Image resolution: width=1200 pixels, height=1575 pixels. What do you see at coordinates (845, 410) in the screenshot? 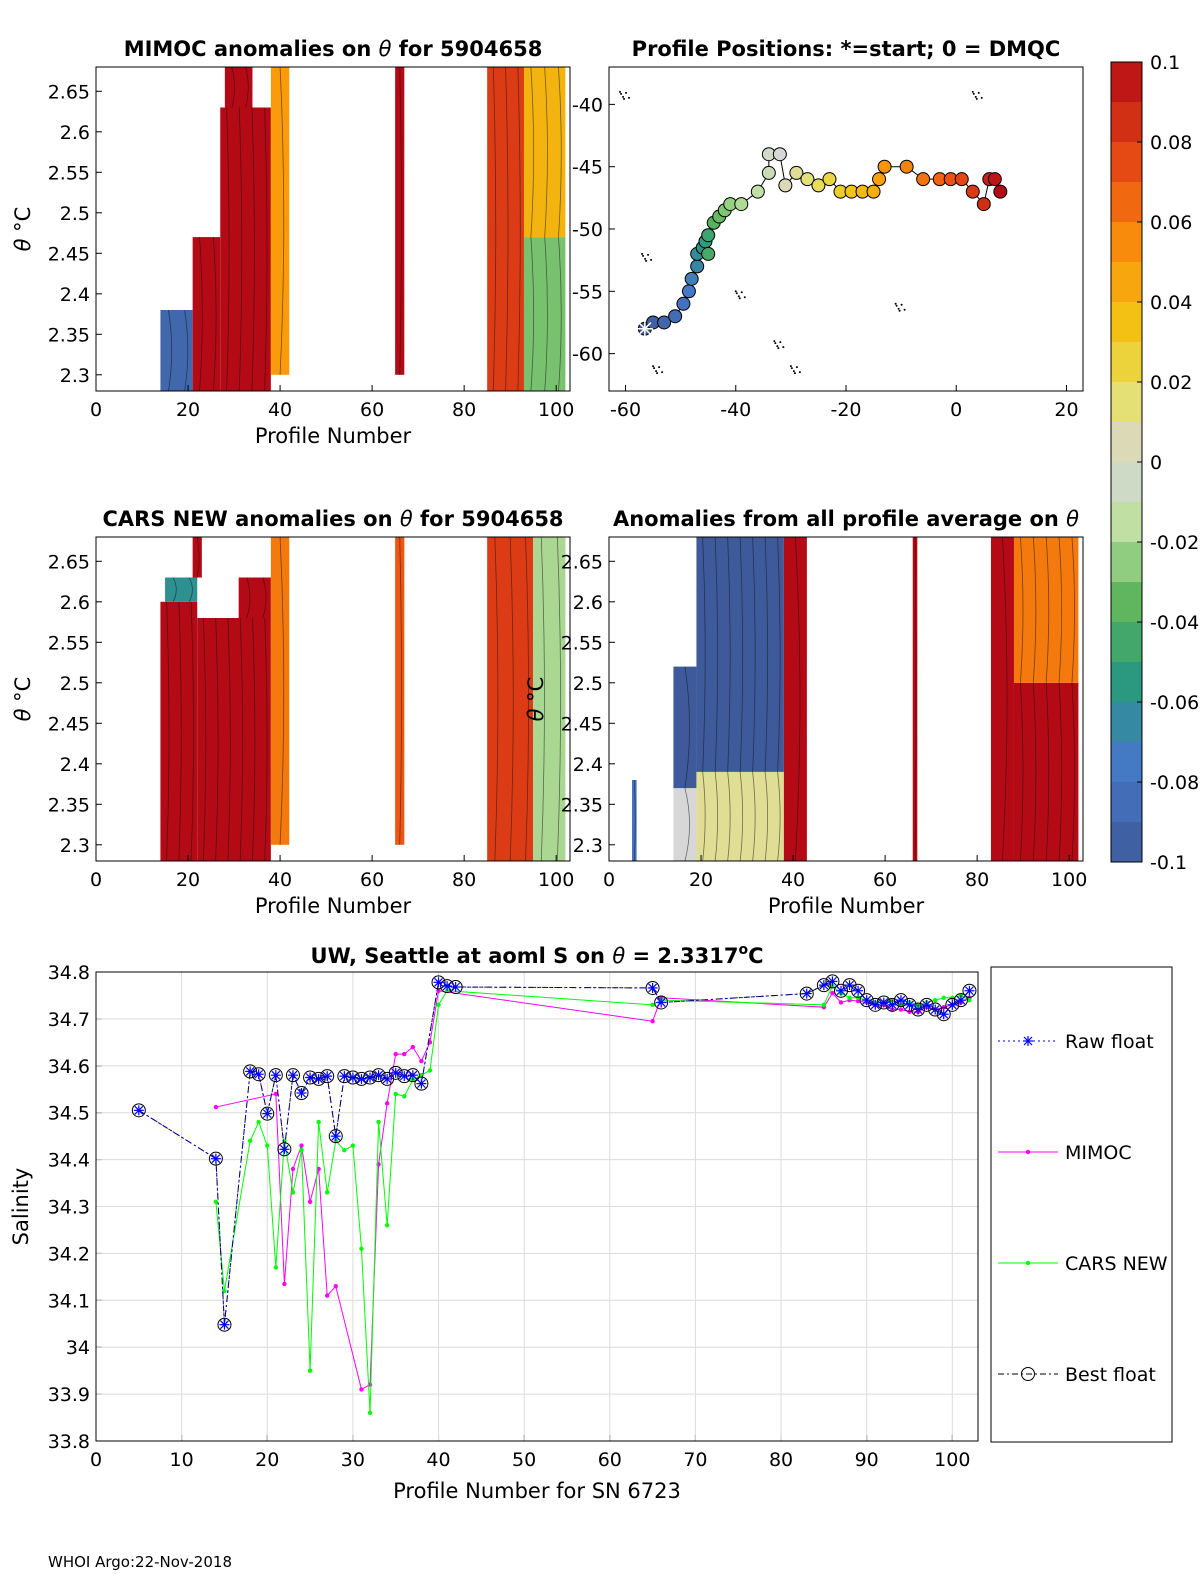
I see `x-tick-label: -20` at bounding box center [845, 410].